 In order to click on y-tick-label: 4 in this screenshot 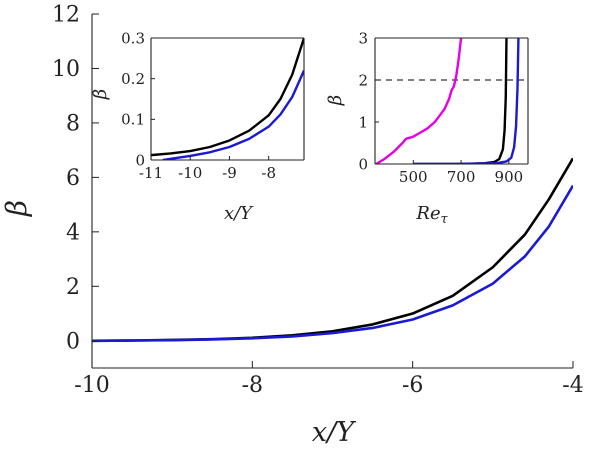, I will do `click(73, 233)`.